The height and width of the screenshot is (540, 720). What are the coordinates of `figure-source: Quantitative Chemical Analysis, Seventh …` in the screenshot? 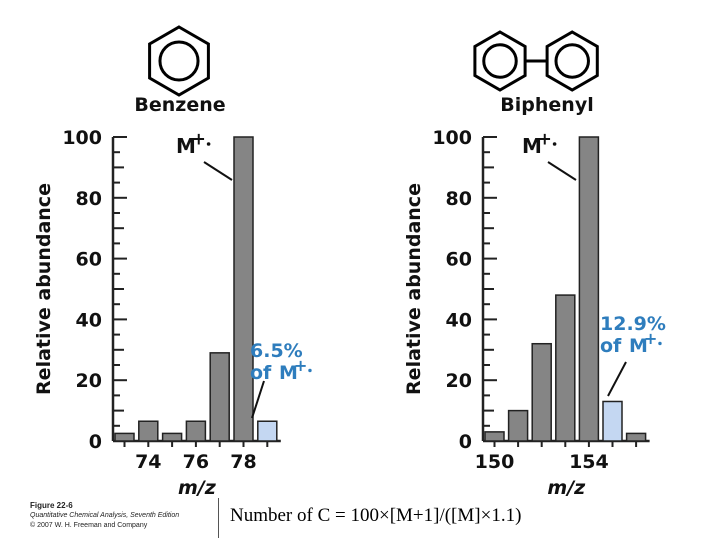 It's located at (105, 515).